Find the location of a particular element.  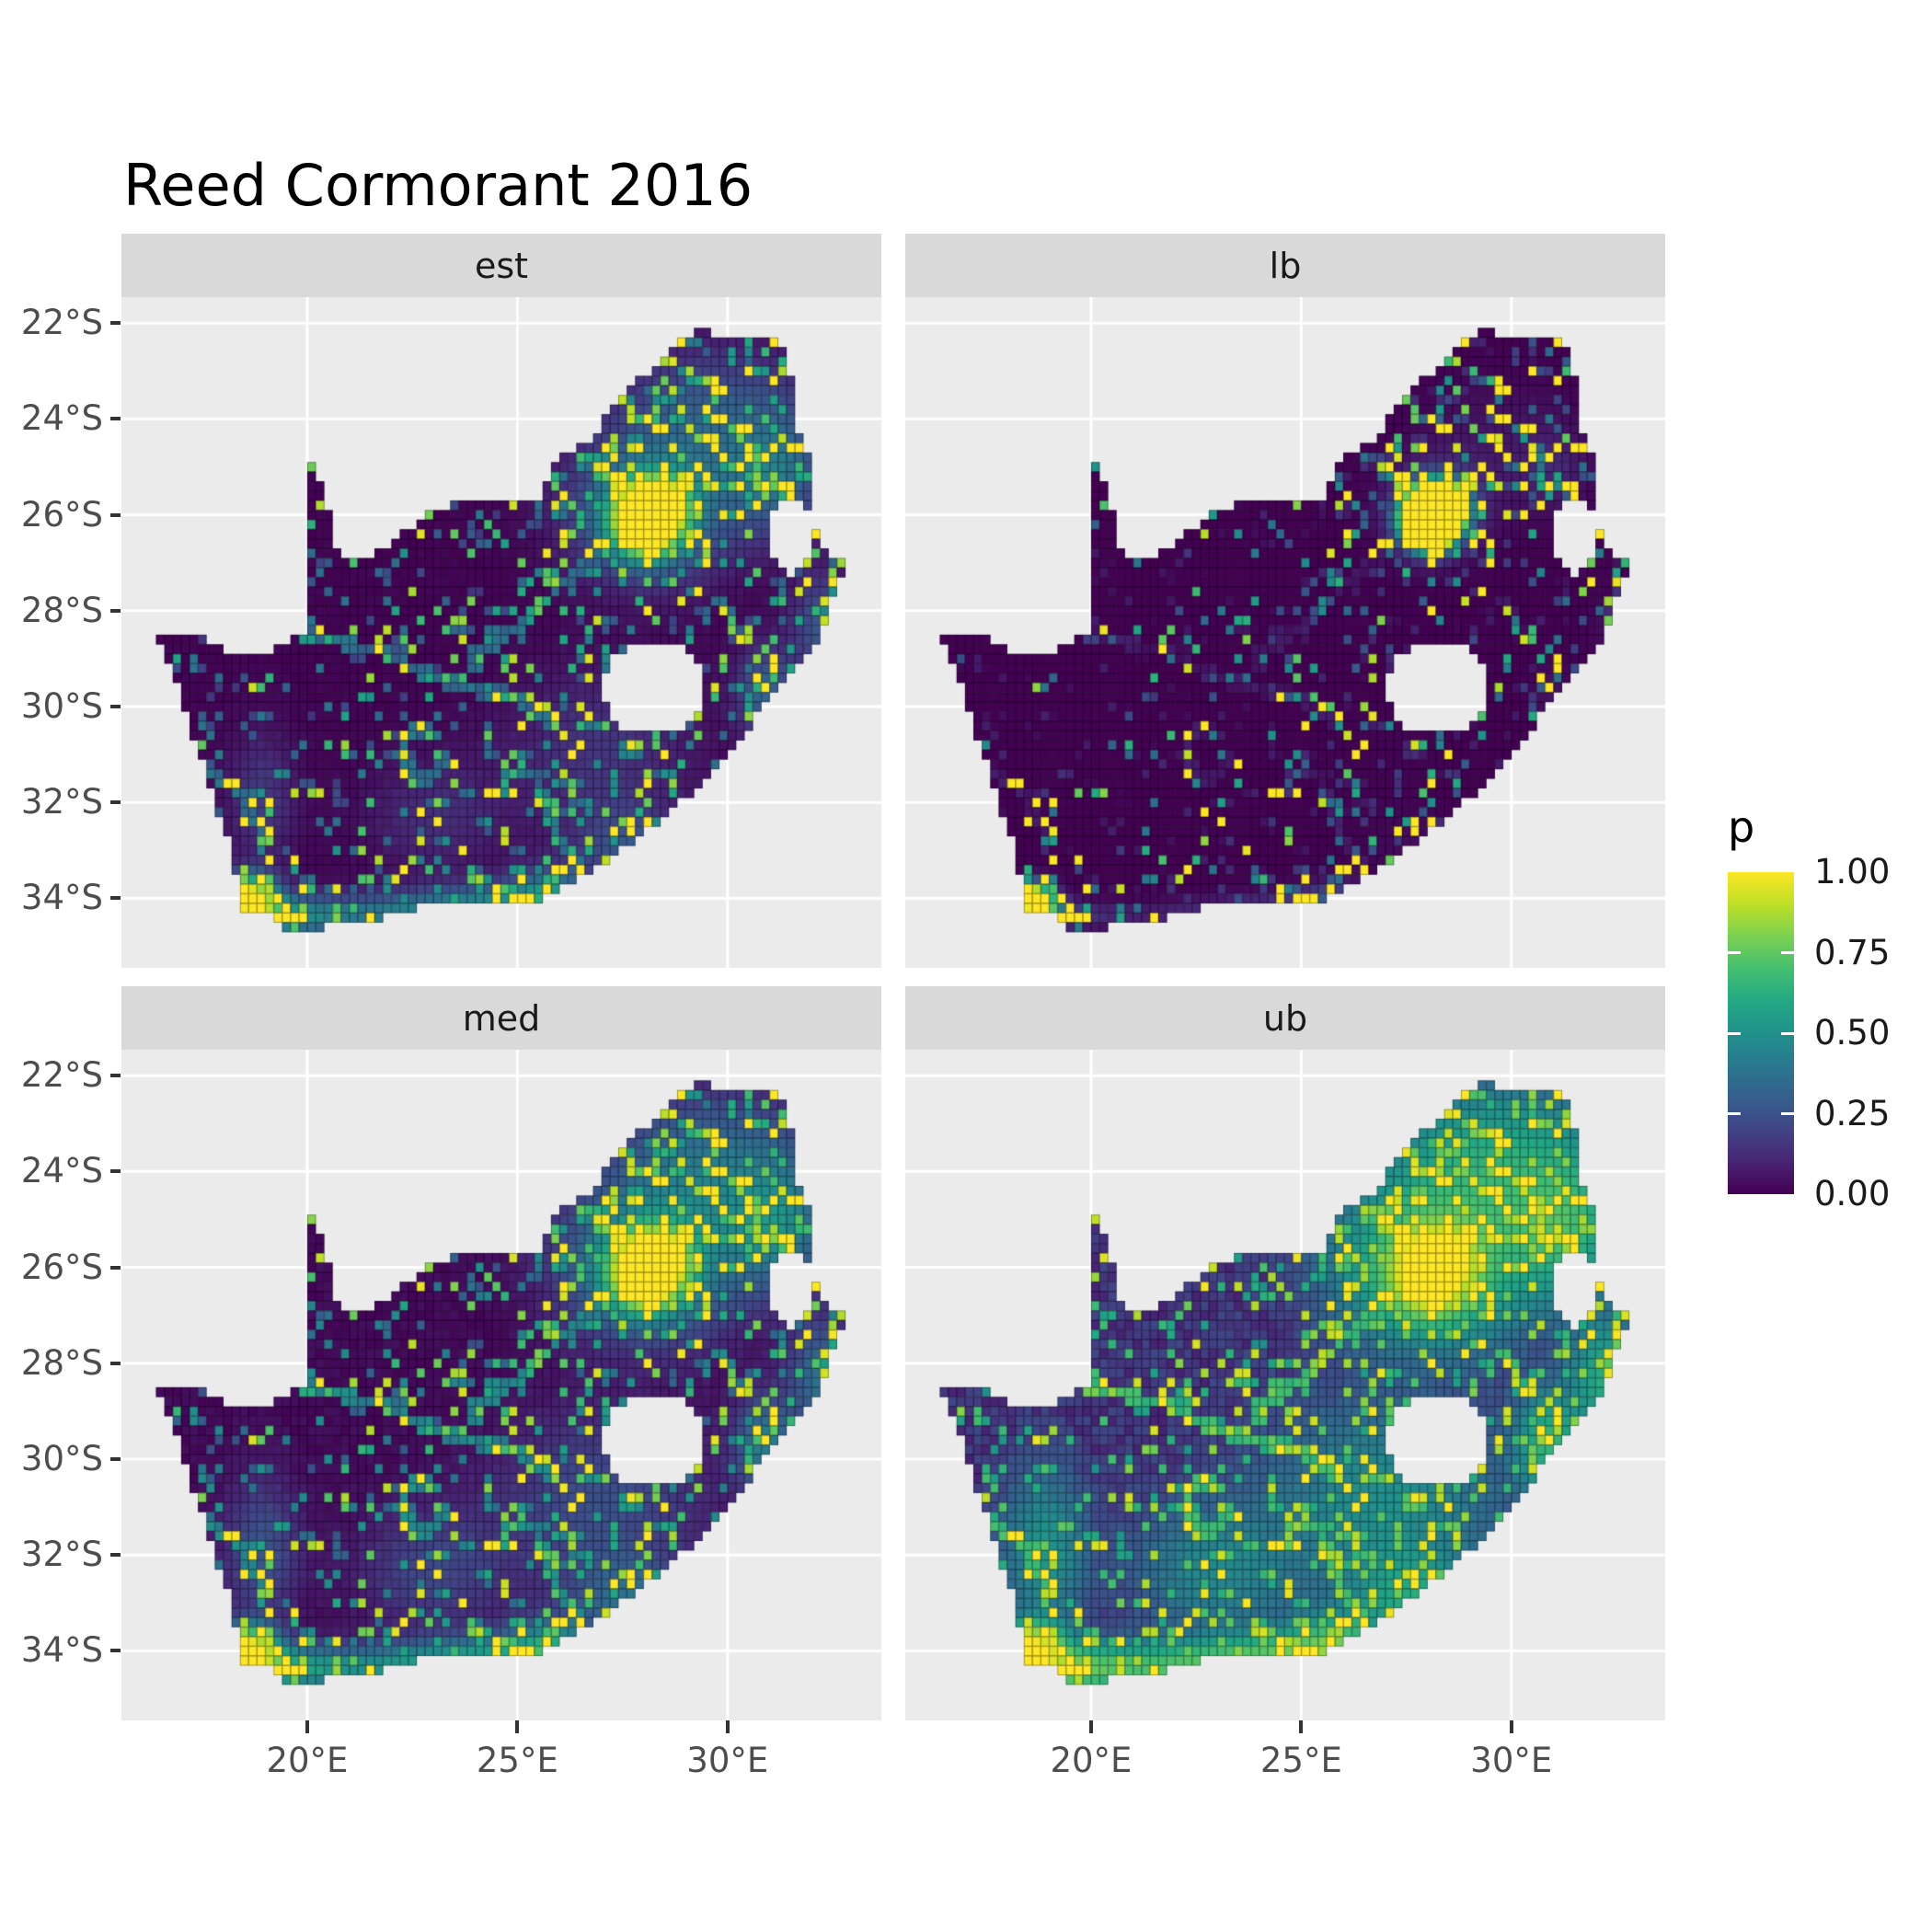

map-canvas-lb is located at coordinates (1285, 632).